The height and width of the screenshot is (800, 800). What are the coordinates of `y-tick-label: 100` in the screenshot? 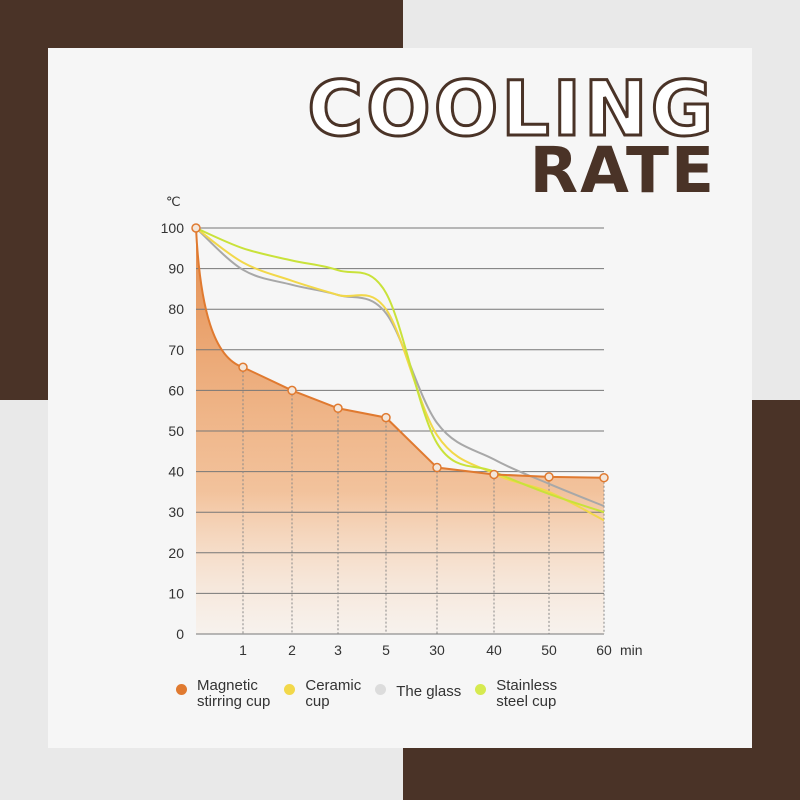 It's located at (173, 228).